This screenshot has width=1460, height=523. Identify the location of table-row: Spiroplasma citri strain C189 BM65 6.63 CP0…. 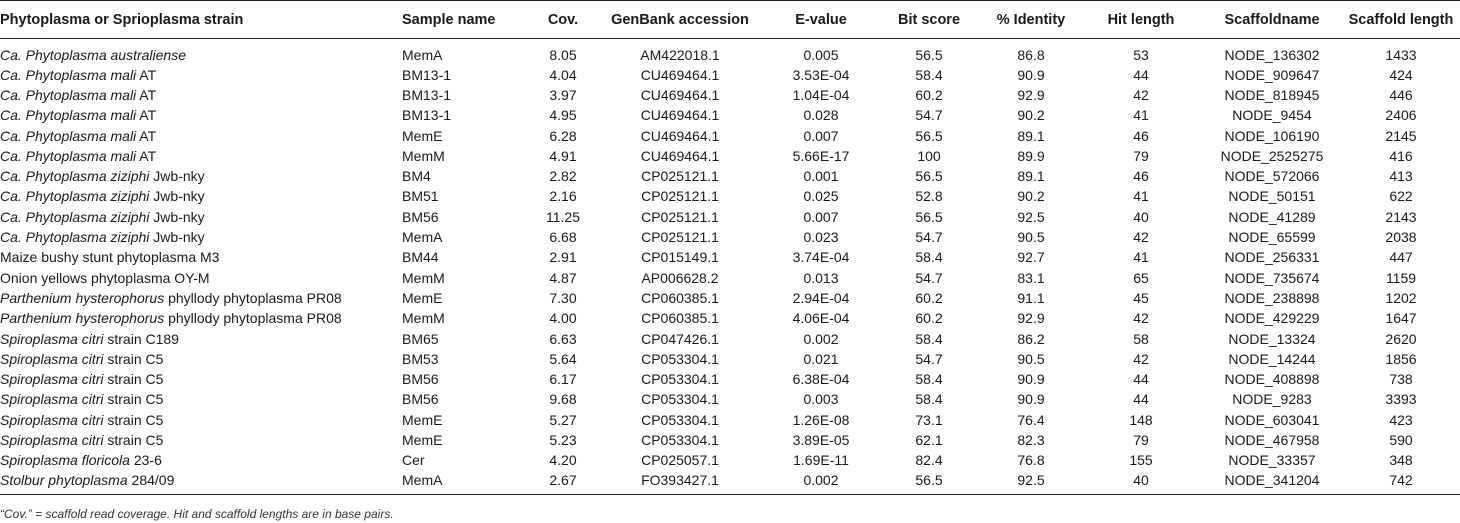
(730, 339).